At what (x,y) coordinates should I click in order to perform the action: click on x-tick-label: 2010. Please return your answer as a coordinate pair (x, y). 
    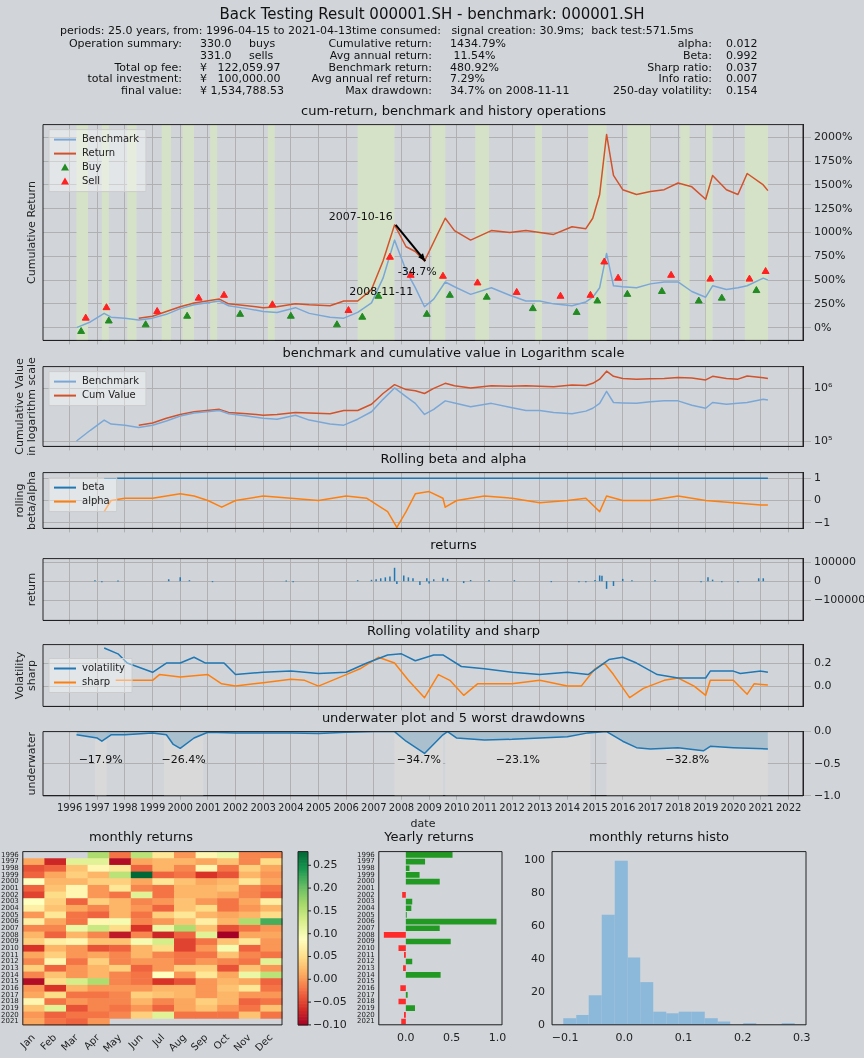
    Looking at the image, I should click on (457, 808).